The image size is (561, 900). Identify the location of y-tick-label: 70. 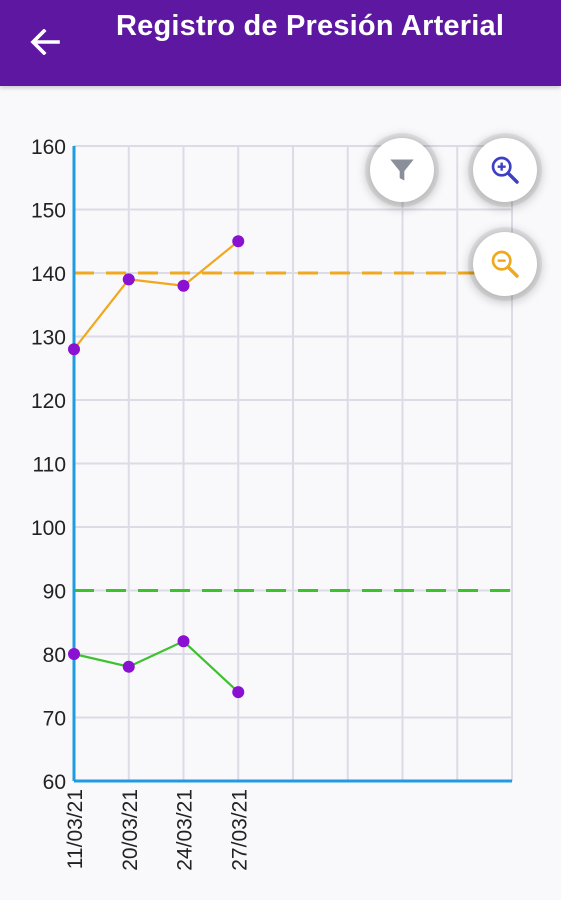
(54, 719).